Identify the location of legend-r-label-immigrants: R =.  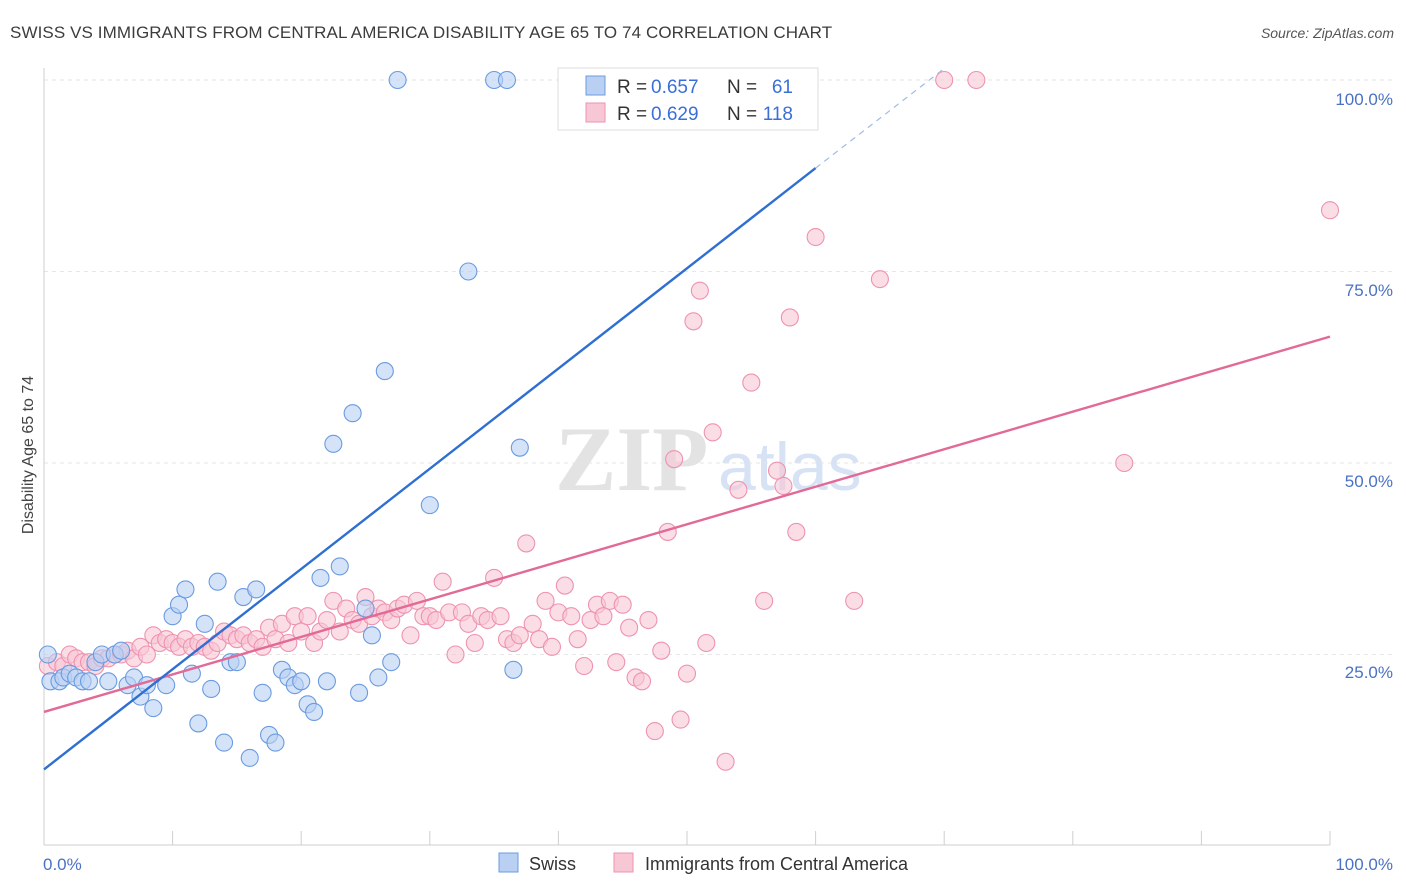
(632, 114).